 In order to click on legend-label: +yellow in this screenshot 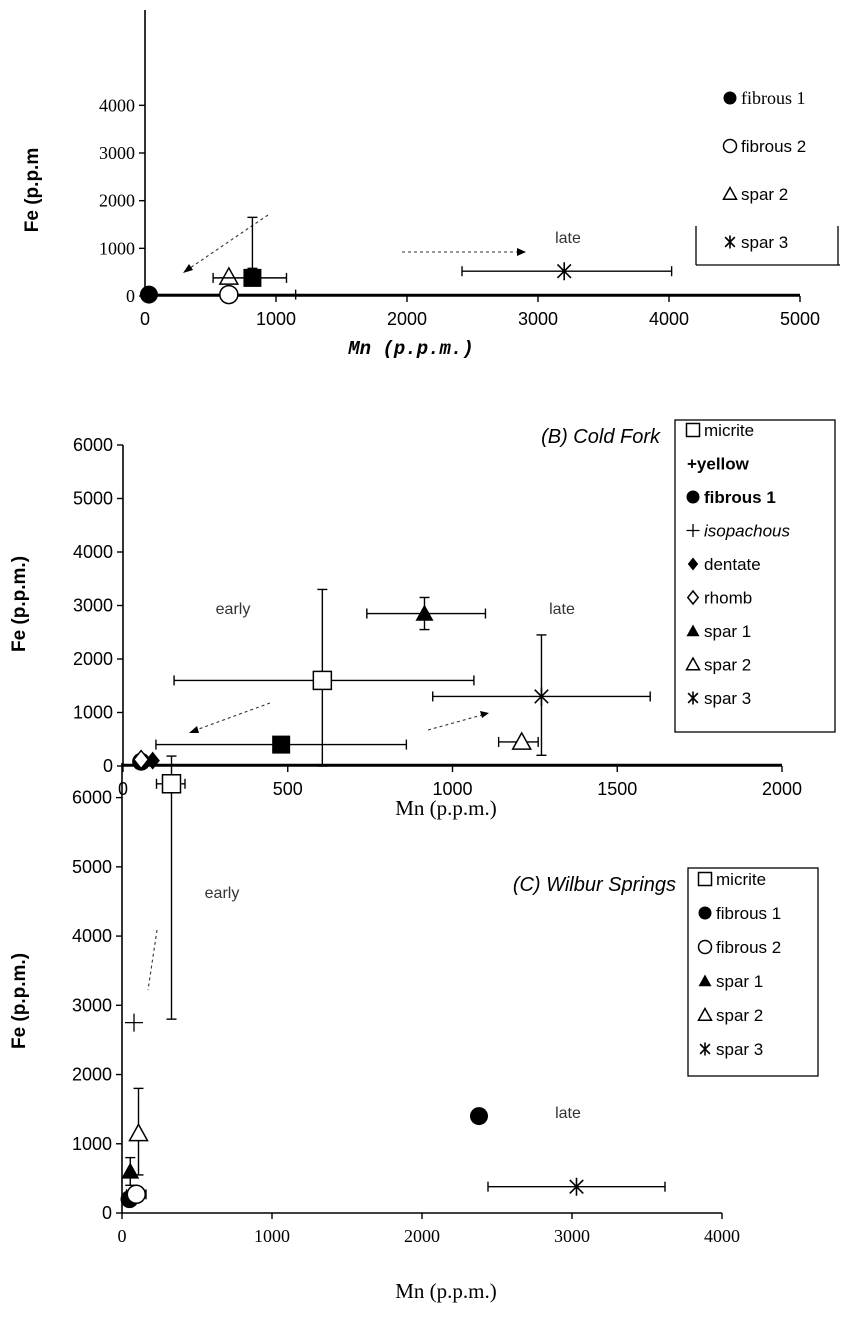, I will do `click(718, 464)`.